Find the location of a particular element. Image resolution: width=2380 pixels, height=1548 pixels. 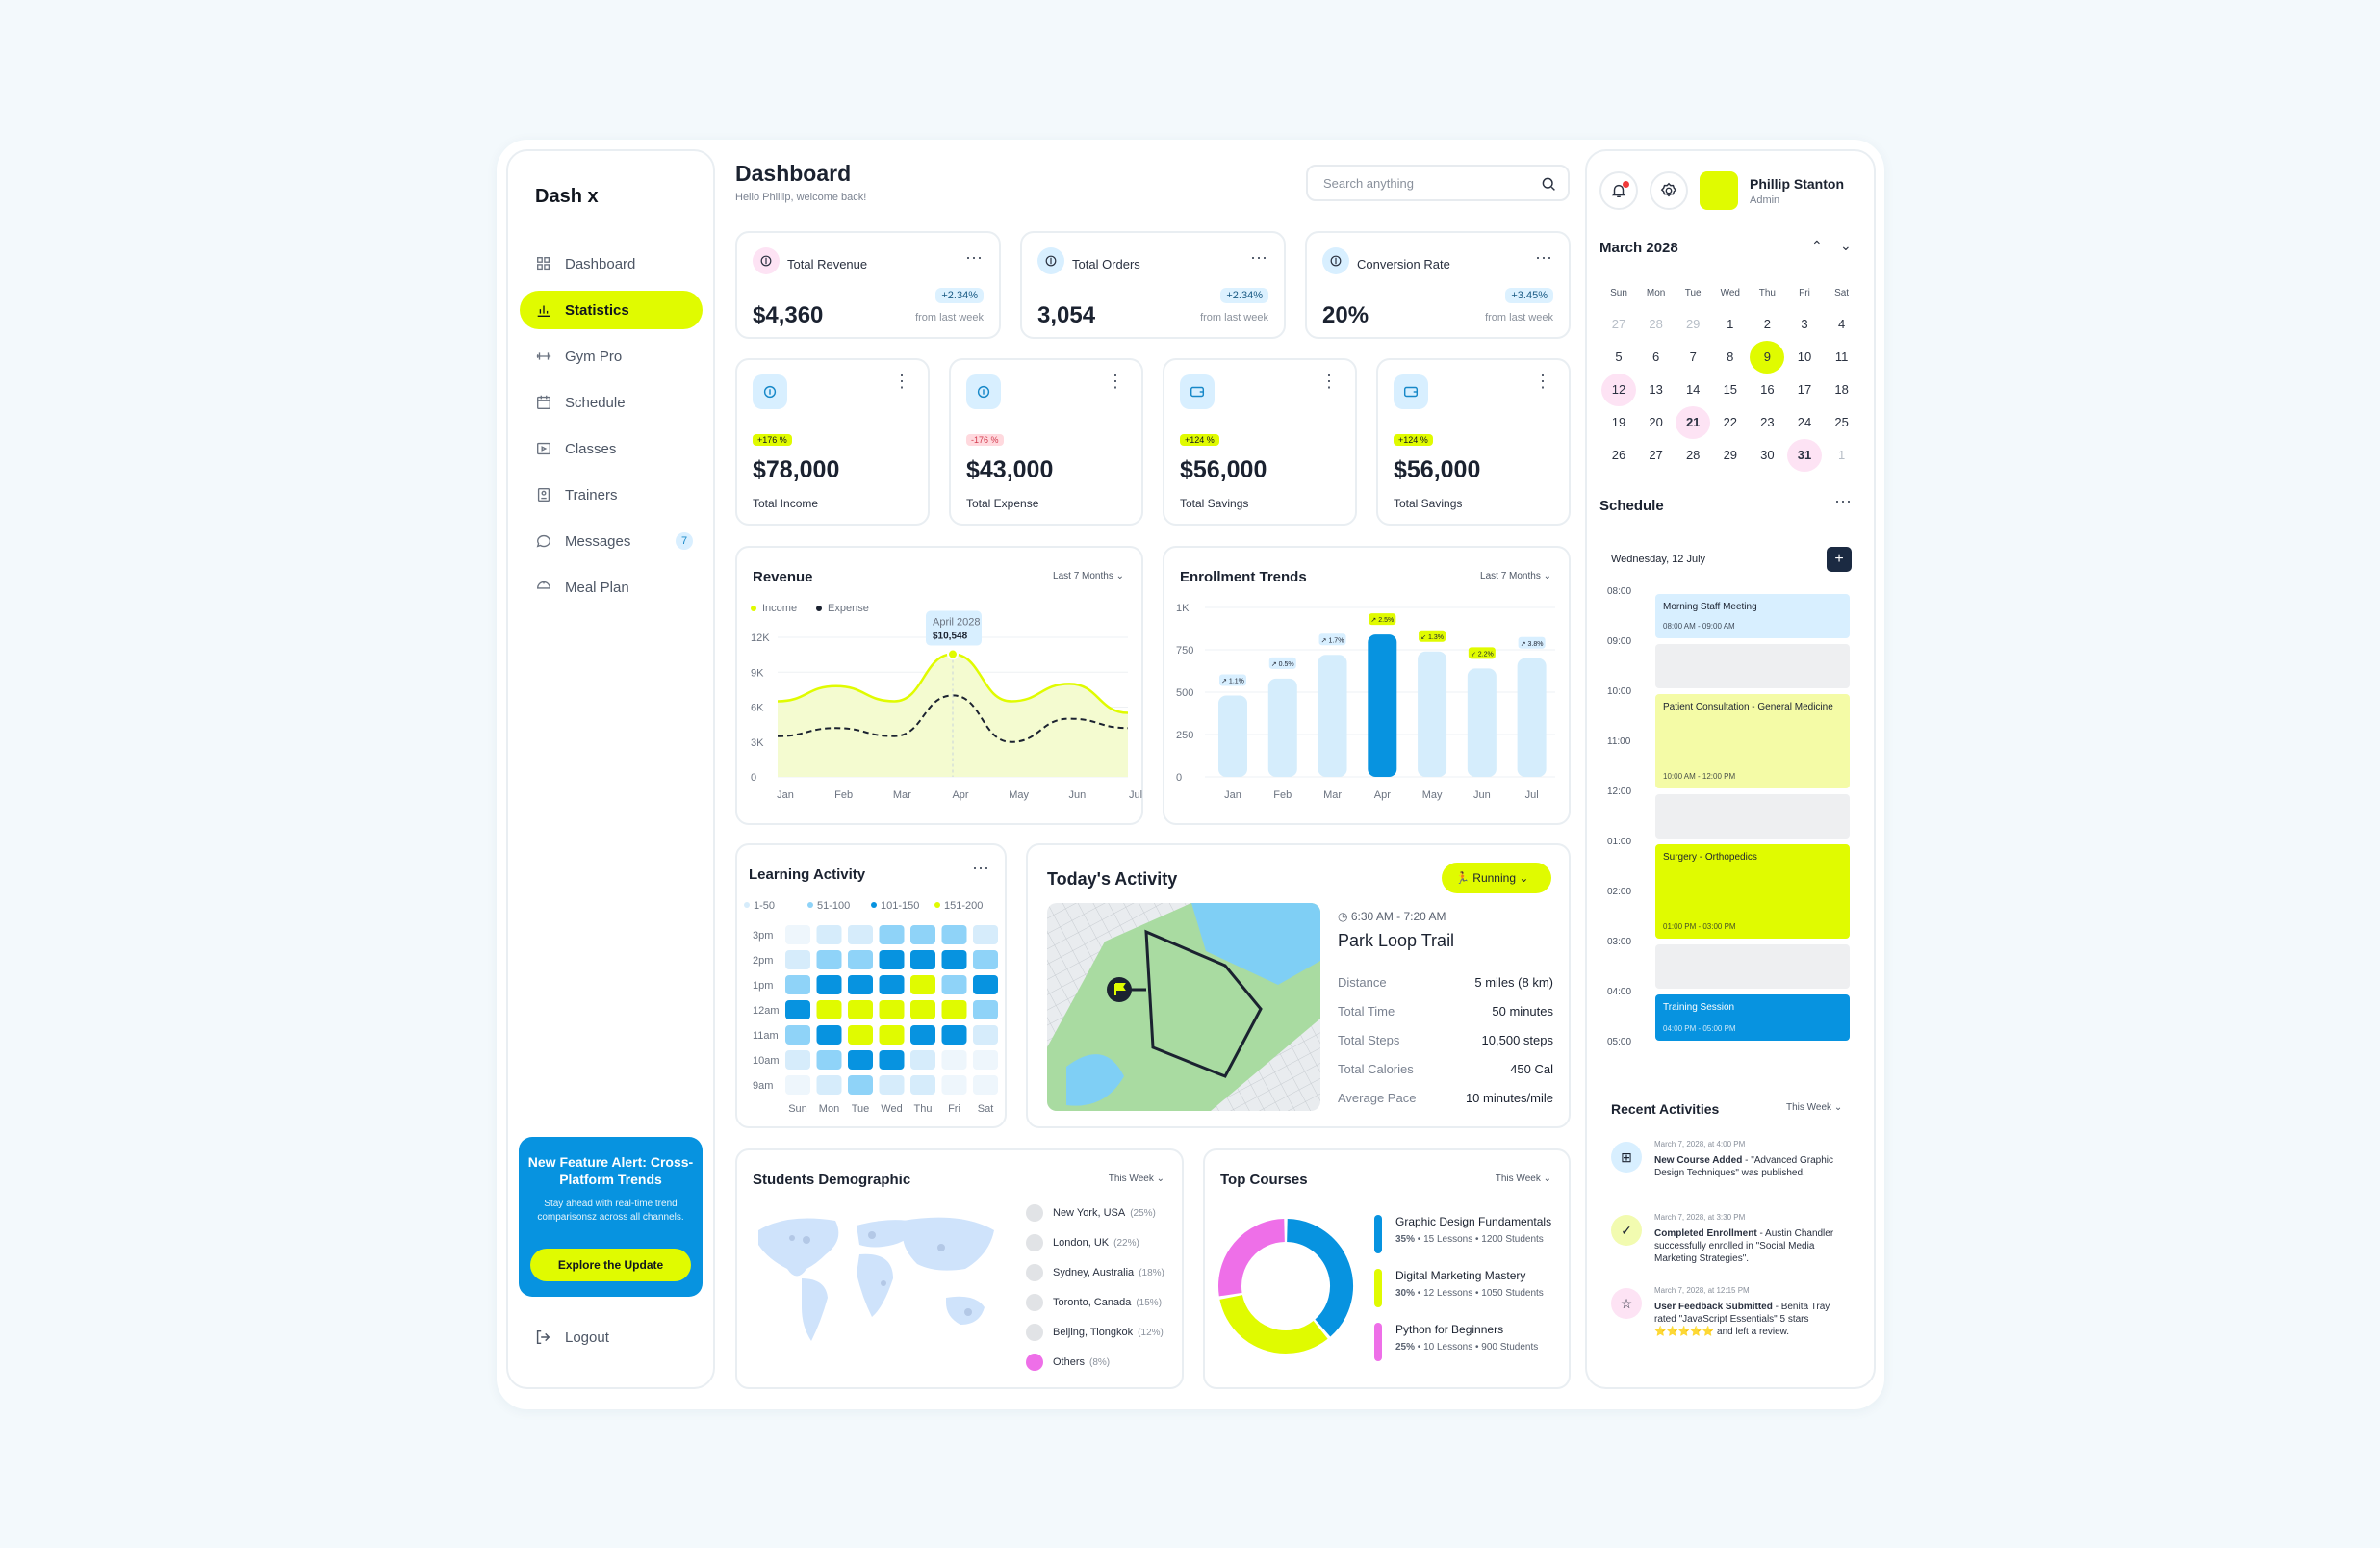

logout-button: Logout is located at coordinates (572, 1338).